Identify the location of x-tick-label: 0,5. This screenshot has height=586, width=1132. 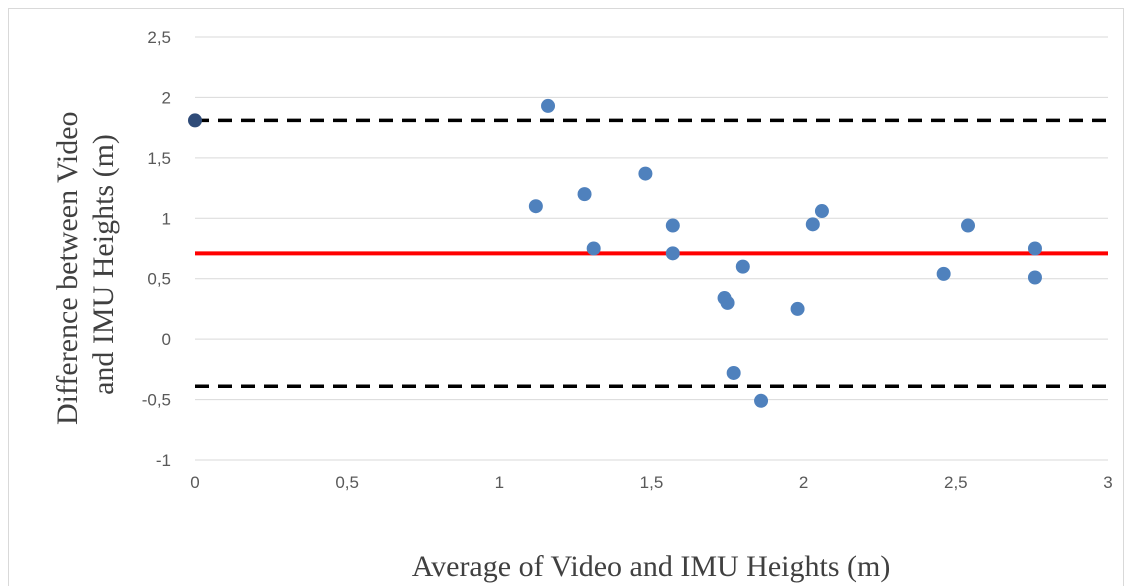
(347, 482).